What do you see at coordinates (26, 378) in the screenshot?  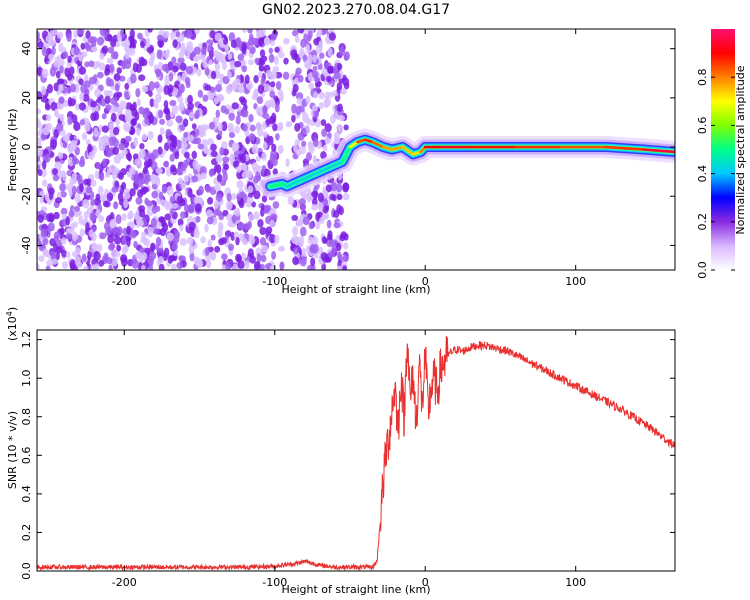 I see `y-tick-label: 1.0` at bounding box center [26, 378].